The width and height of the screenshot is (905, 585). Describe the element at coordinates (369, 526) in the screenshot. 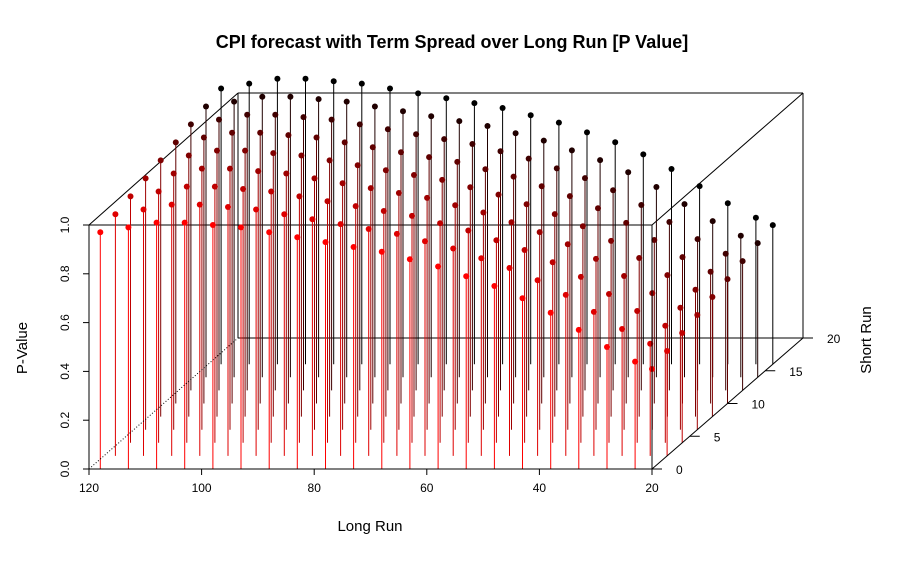

I see `x-axis-title: Long Run` at that location.